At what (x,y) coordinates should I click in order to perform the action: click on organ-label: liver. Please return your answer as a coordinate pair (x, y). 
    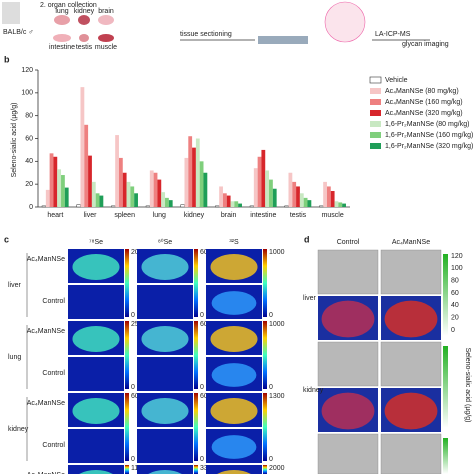
    Looking at the image, I should click on (15, 285).